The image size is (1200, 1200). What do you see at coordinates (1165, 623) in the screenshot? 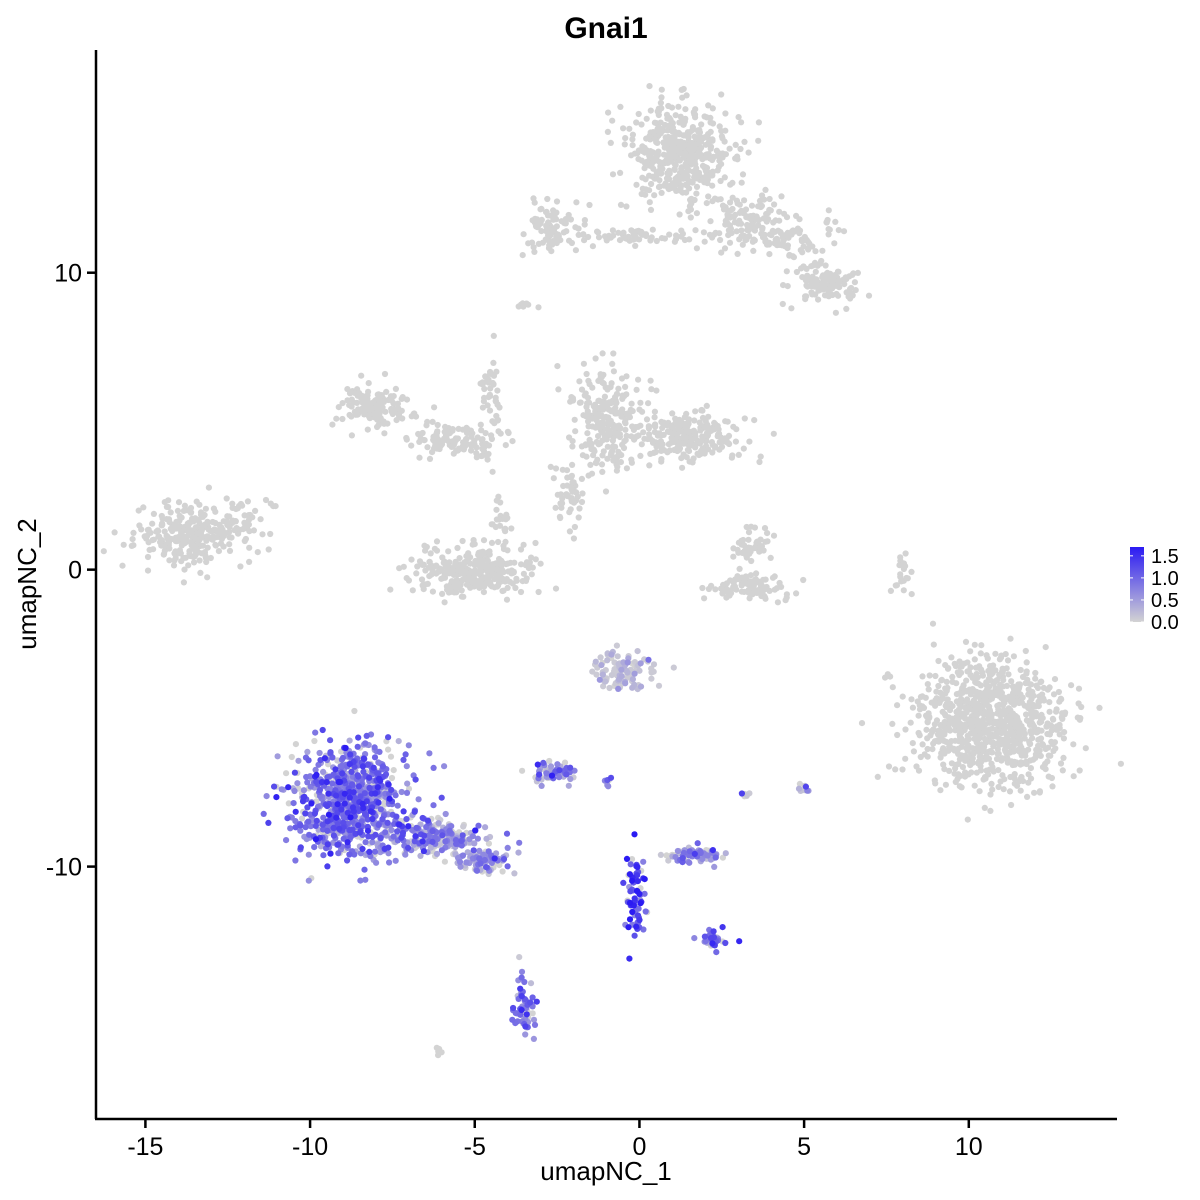
I see `colorbar-label: 0.0` at bounding box center [1165, 623].